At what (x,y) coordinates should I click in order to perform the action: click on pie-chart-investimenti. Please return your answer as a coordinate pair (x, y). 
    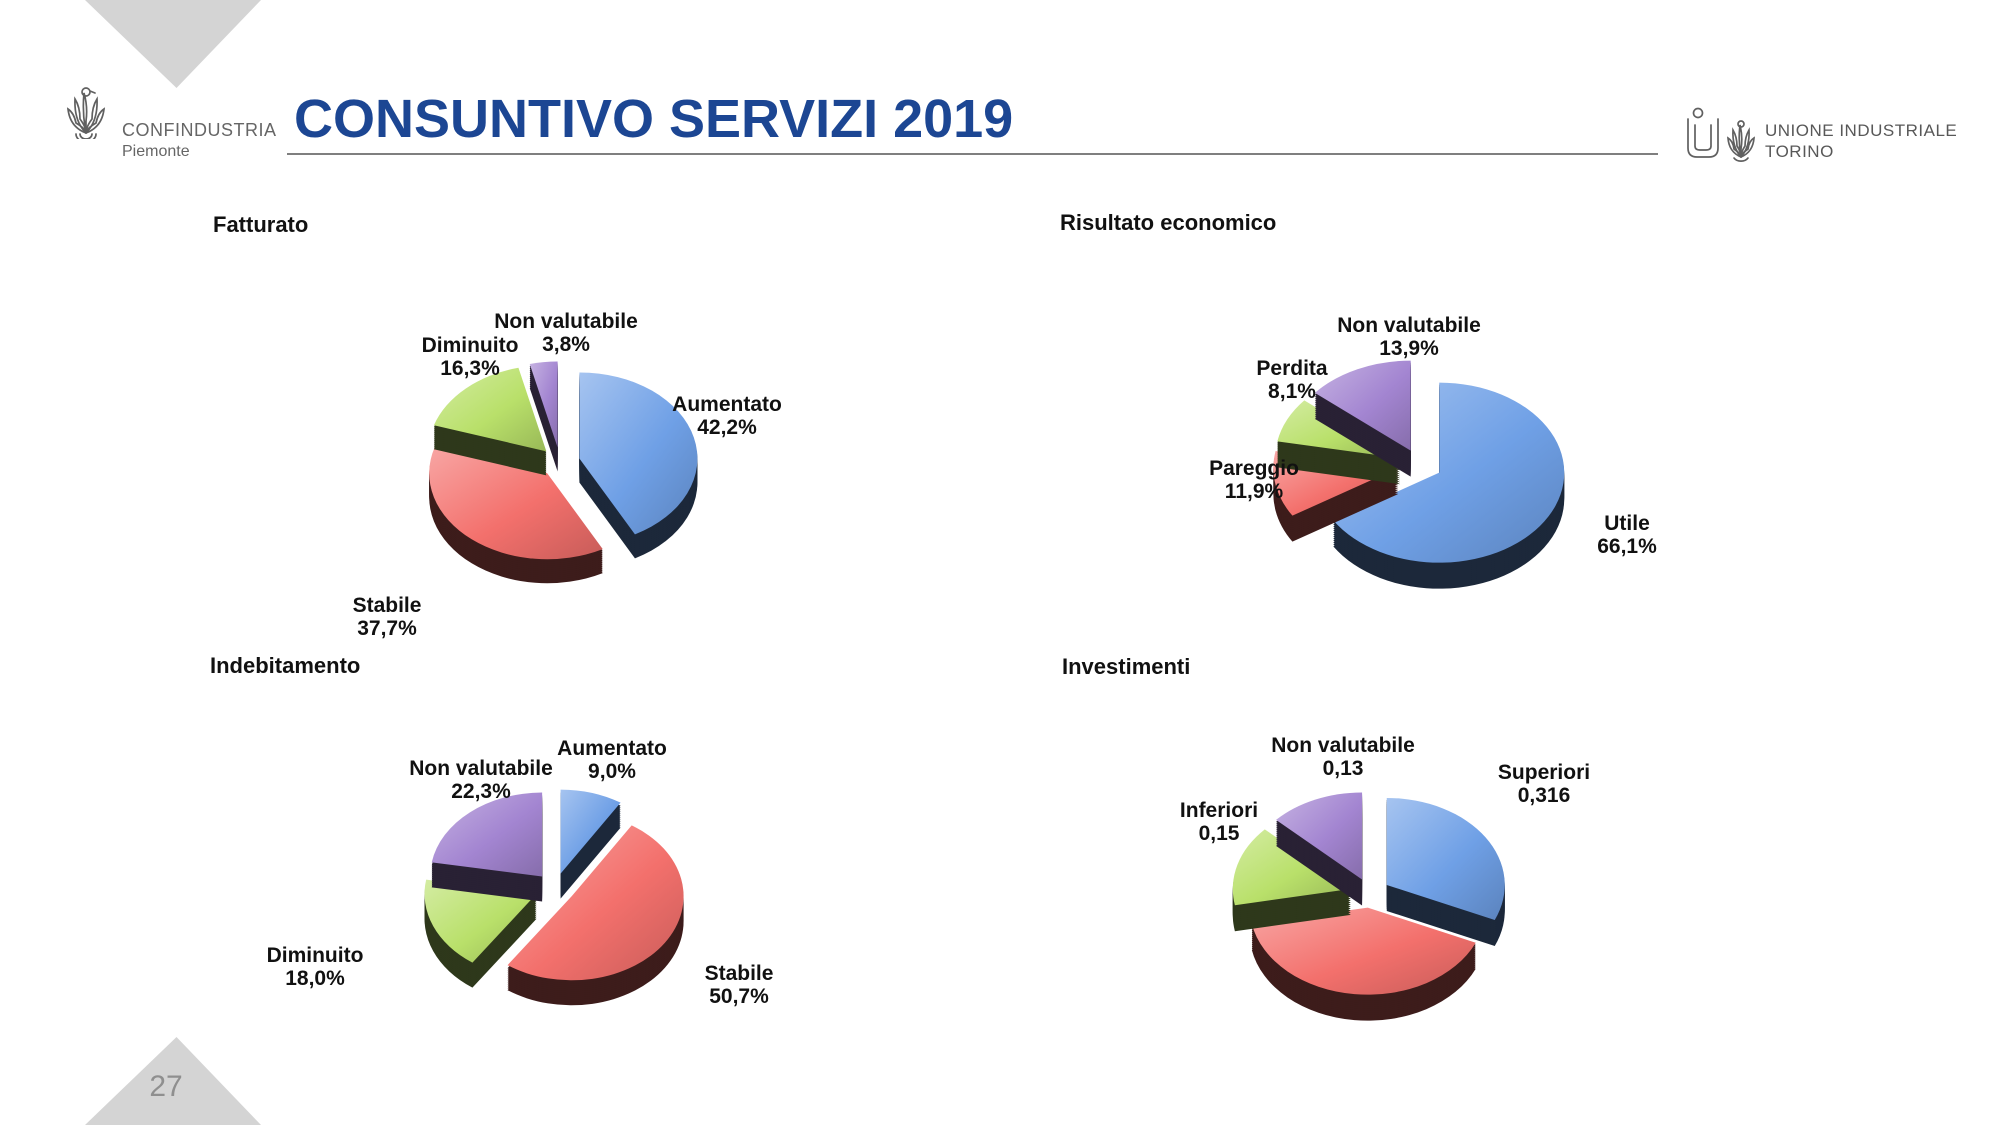
    Looking at the image, I should click on (1368, 906).